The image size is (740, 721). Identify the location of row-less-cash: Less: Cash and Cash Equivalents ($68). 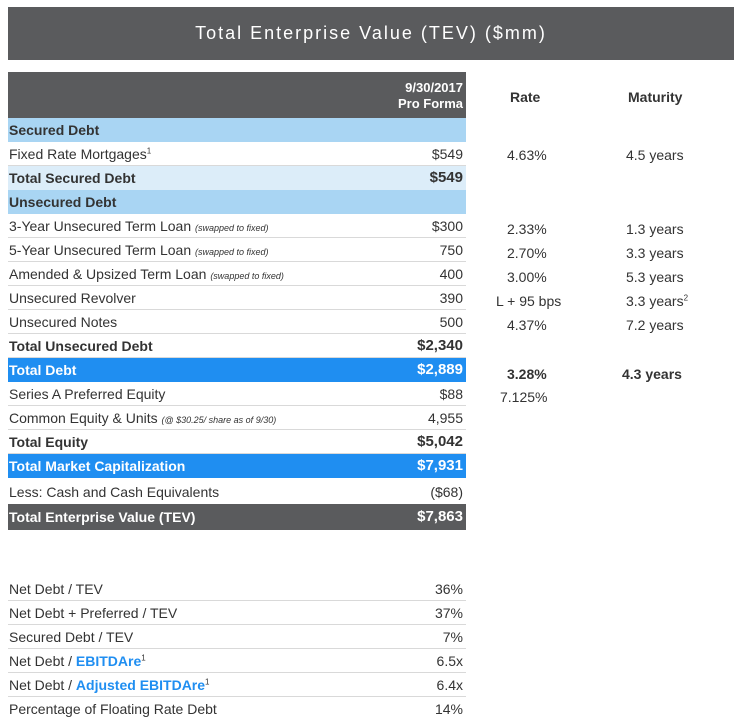
(237, 491).